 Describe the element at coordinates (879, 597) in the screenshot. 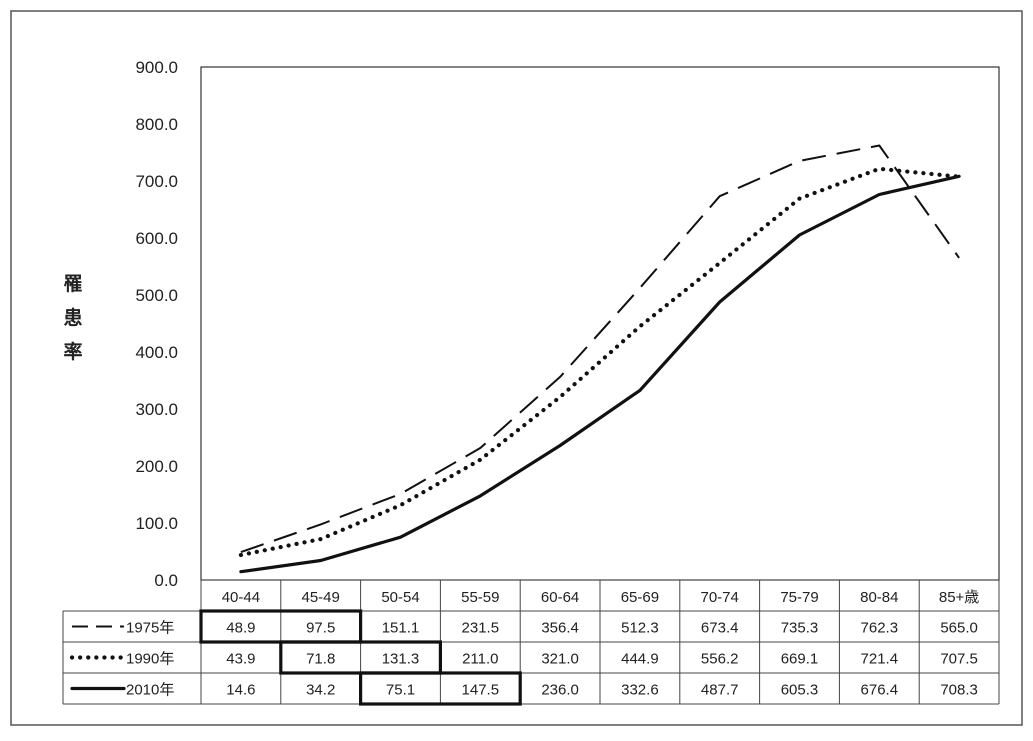

I see `x-tick-label: 80-84` at that location.